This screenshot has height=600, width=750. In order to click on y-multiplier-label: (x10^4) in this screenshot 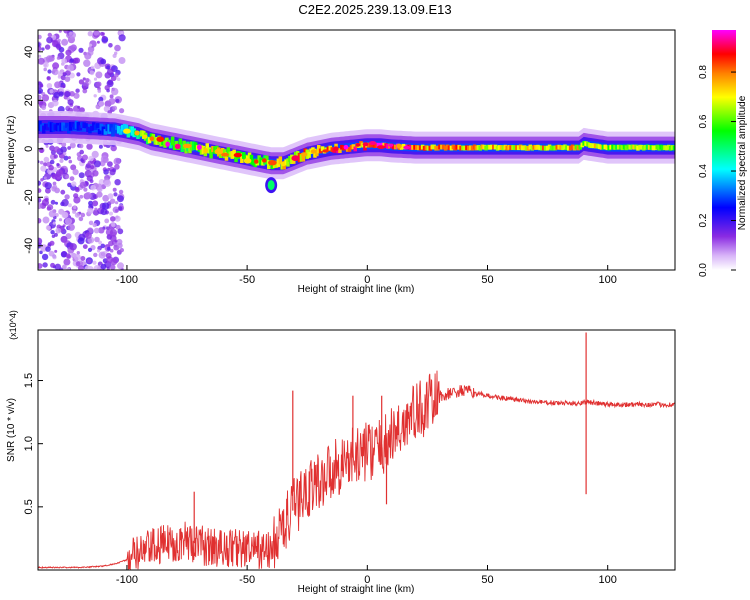, I will do `click(13, 325)`.